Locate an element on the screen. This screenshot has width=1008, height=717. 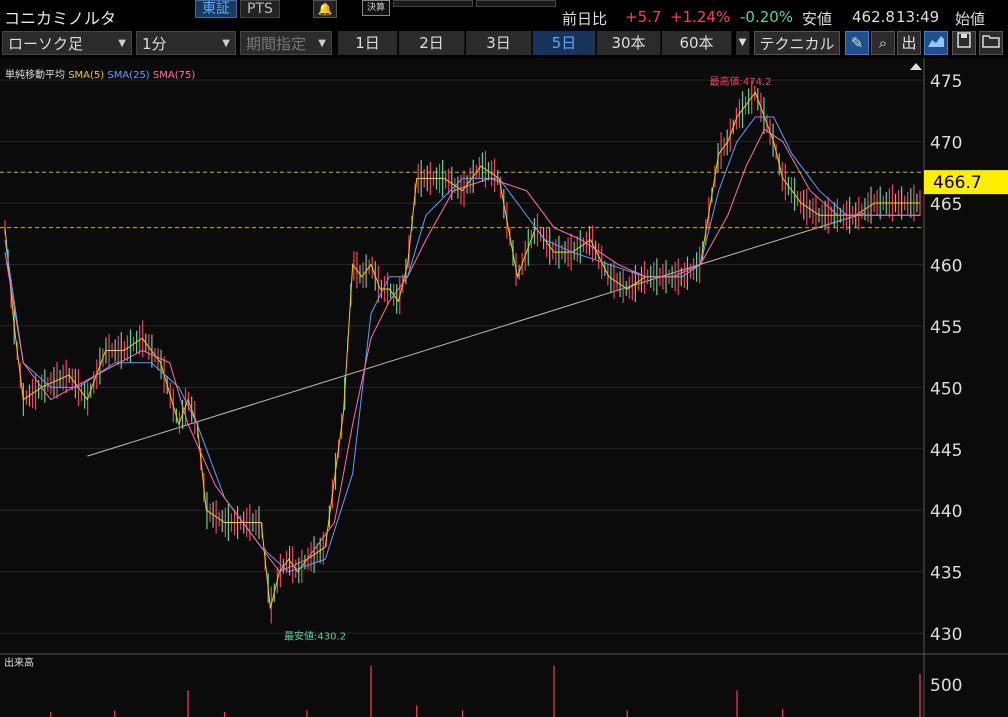
sma-legend: 単純移動平均 SMA(5) SMA(25) SMA(75) is located at coordinates (100, 73).